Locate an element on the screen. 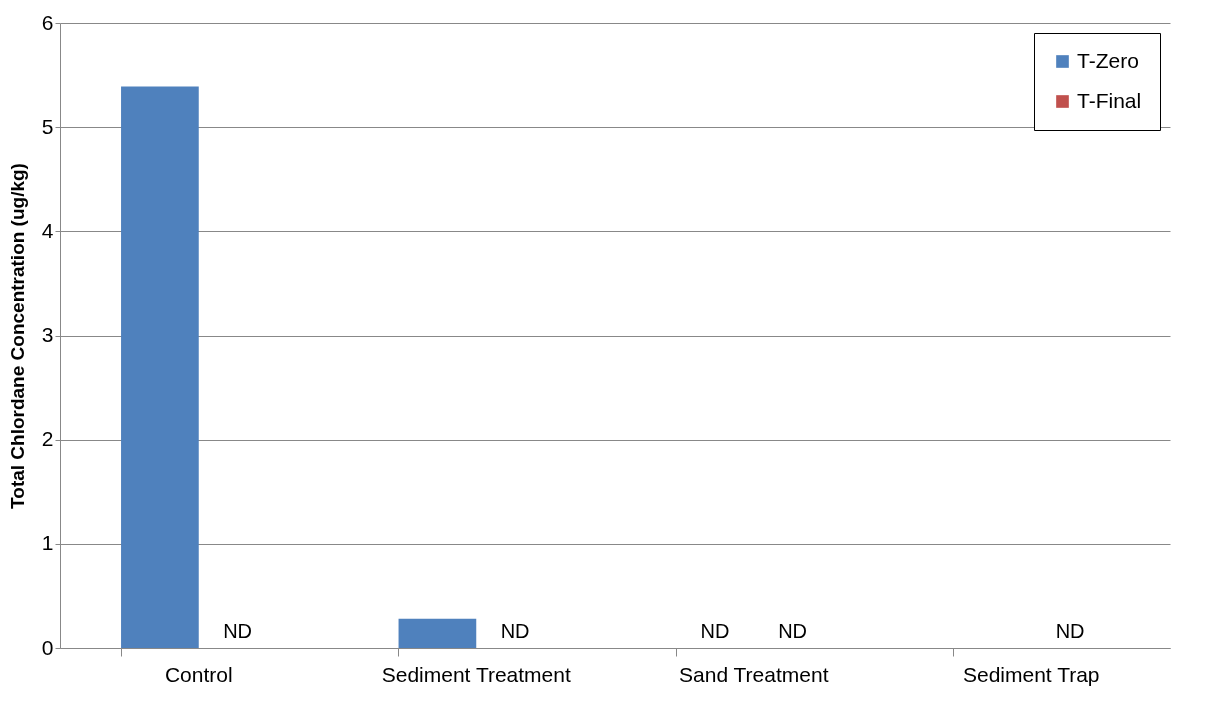 Image resolution: width=1217 pixels, height=713 pixels. x-tick-label: Sediment Treatment is located at coordinates (476, 674).